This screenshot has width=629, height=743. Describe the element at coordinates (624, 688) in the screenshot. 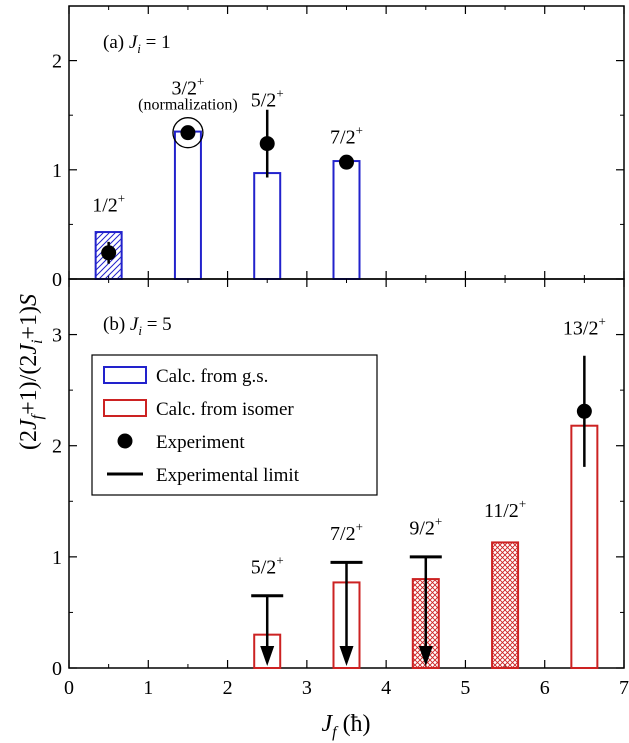

I see `x-tick-label: 7` at that location.